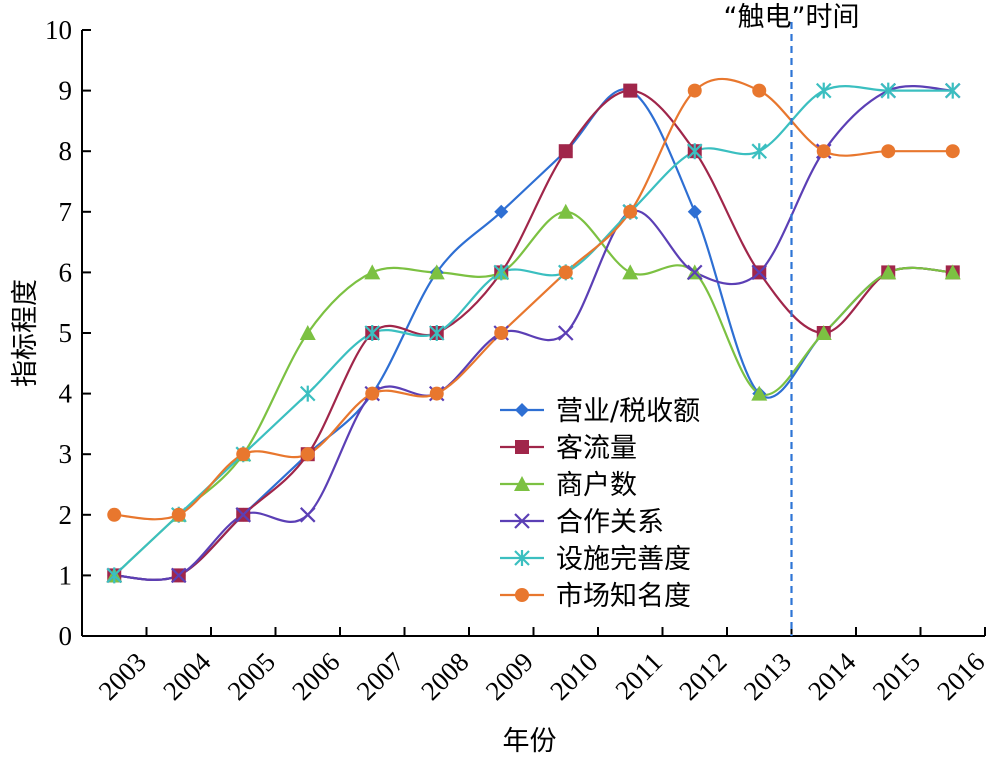 This screenshot has height=759, width=1000. I want to click on x-tick-label: 2011, so click(638, 676).